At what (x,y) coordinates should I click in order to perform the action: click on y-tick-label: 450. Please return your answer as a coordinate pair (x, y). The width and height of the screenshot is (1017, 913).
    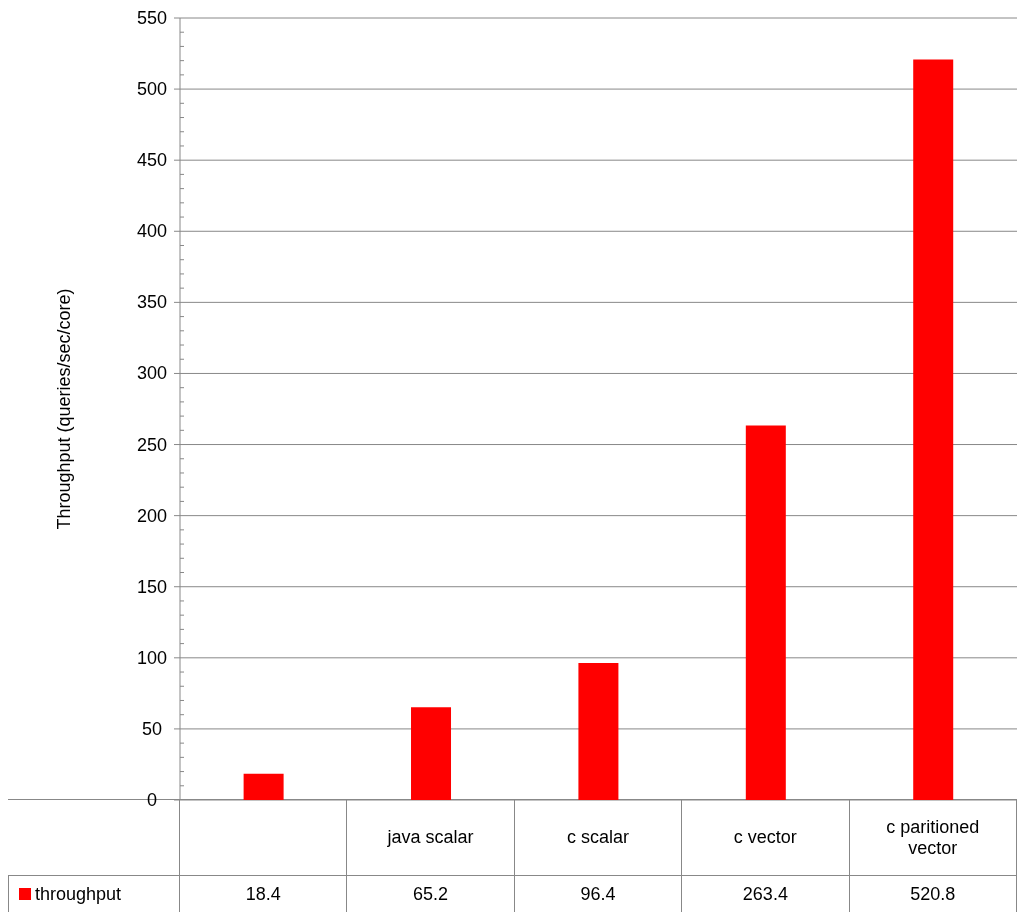
    Looking at the image, I should click on (152, 160).